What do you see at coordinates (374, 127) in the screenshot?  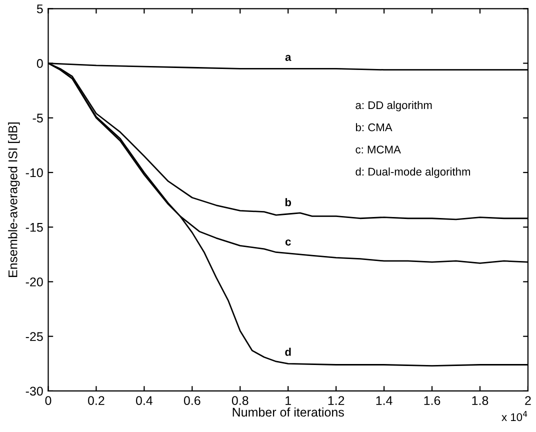 I see `annotation: b: CMA` at bounding box center [374, 127].